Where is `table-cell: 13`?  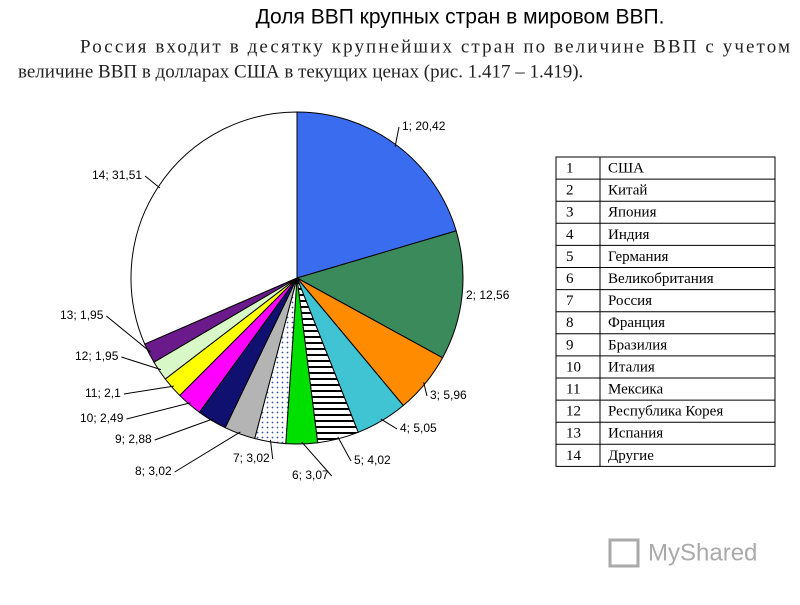
table-cell: 13 is located at coordinates (573, 434).